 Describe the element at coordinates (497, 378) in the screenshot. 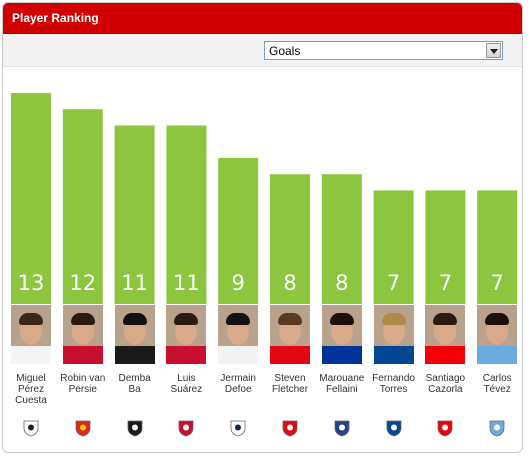

I see `player-name-line: Carlos` at that location.